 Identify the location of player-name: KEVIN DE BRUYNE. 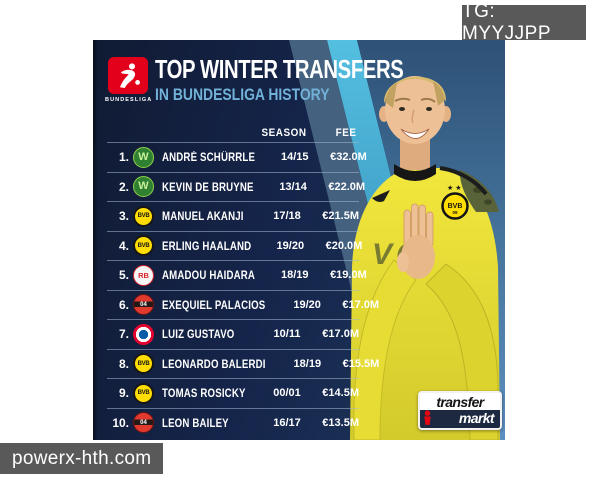
(208, 187).